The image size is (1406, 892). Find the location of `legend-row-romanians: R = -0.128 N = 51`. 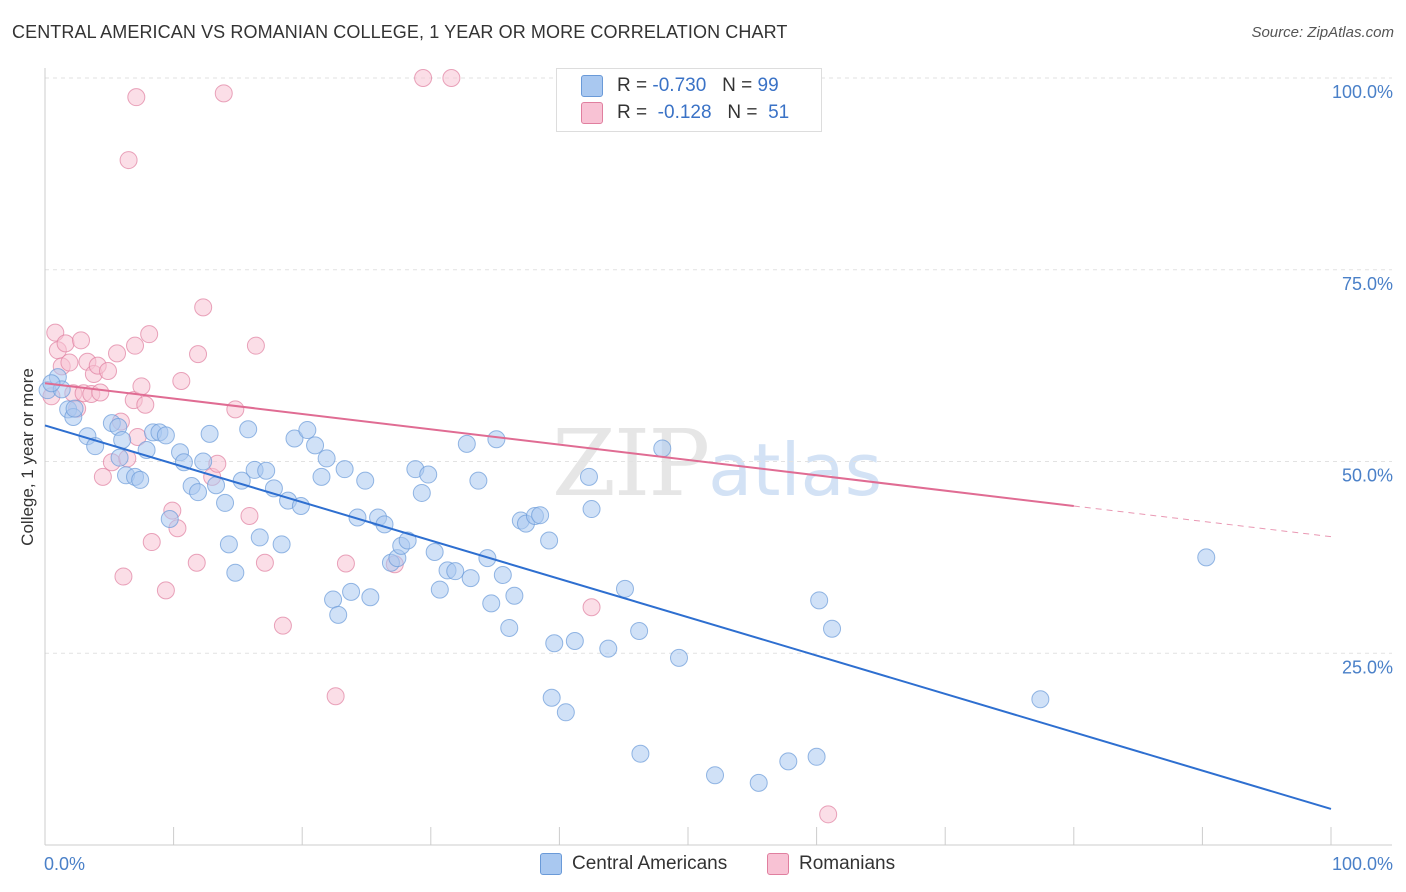

legend-row-romanians: R = -0.128 N = 51 is located at coordinates (685, 113).